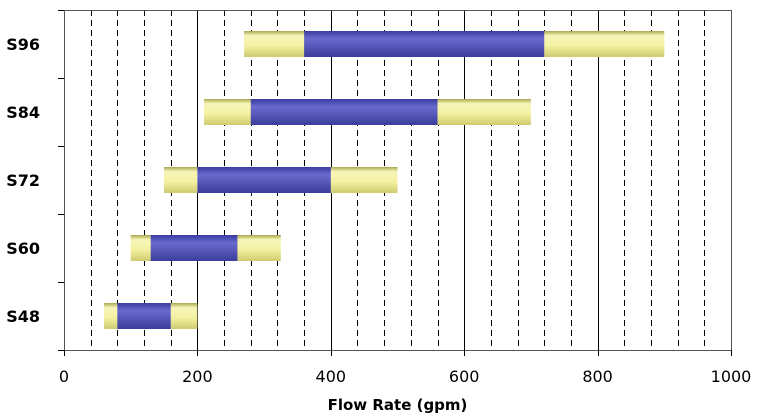  I want to click on x-tick-label: 600, so click(464, 376).